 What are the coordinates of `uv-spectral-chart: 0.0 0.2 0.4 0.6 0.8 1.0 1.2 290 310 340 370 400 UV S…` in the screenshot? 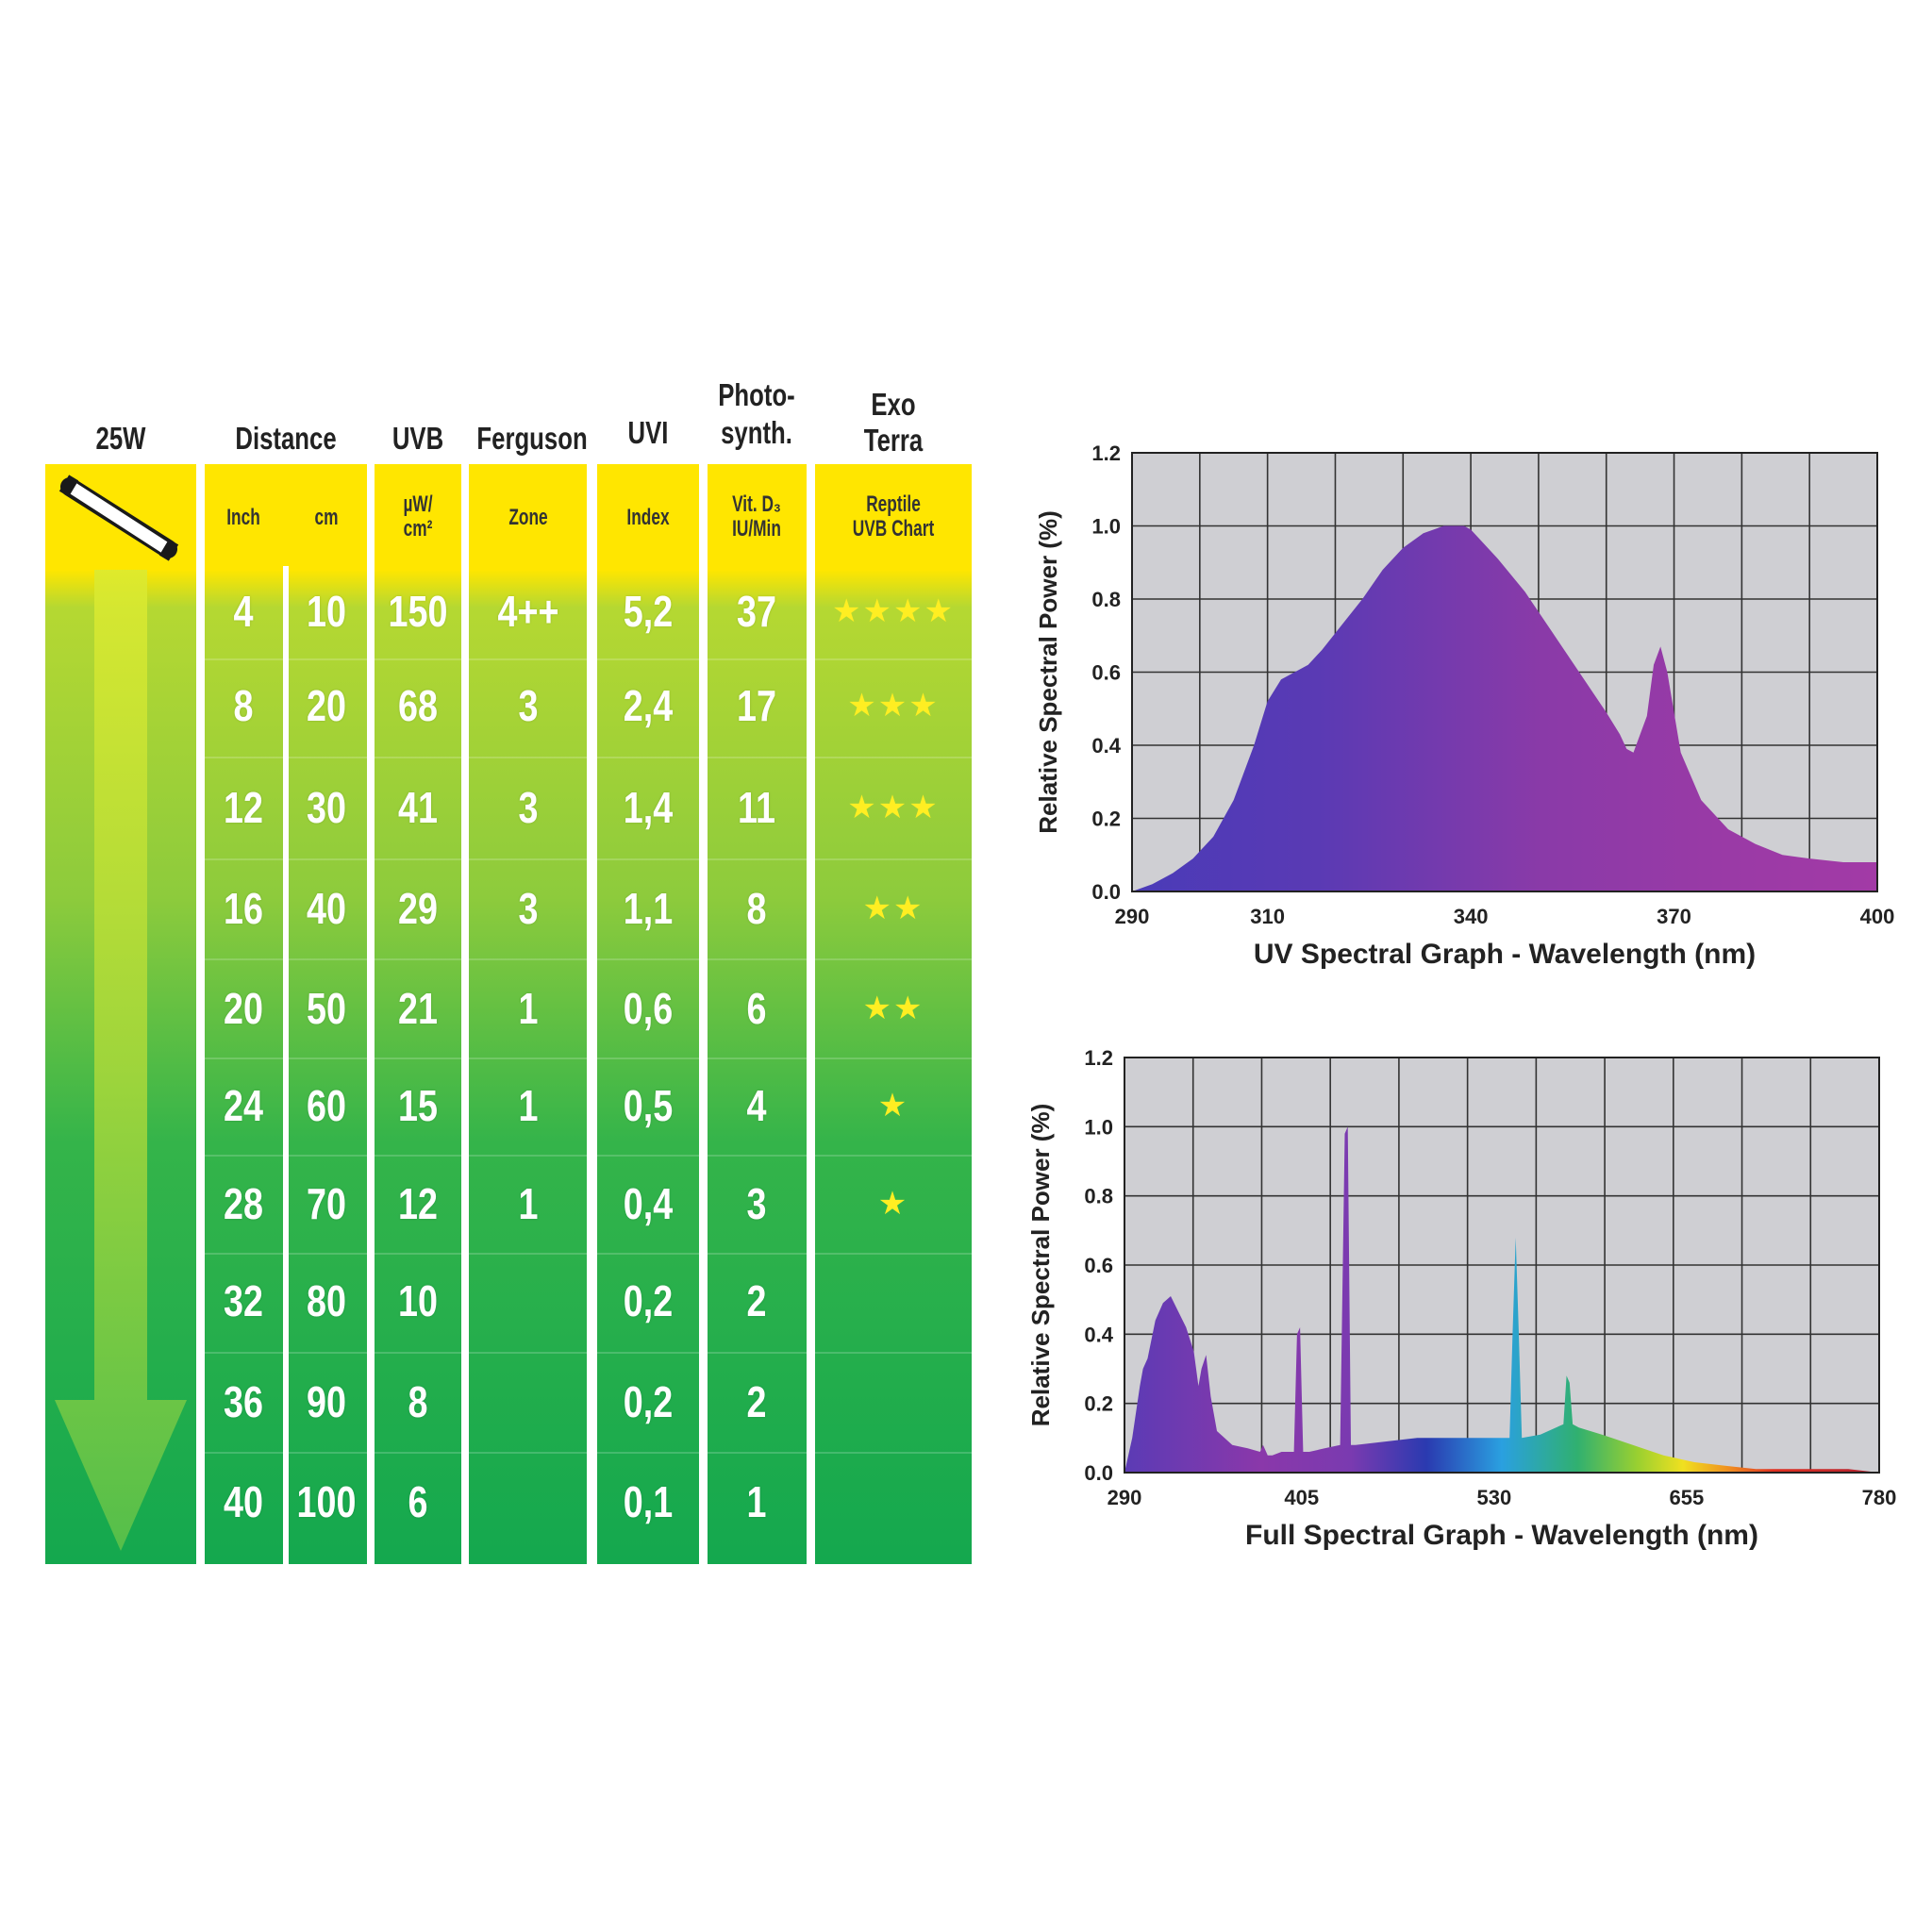 It's located at (1464, 705).